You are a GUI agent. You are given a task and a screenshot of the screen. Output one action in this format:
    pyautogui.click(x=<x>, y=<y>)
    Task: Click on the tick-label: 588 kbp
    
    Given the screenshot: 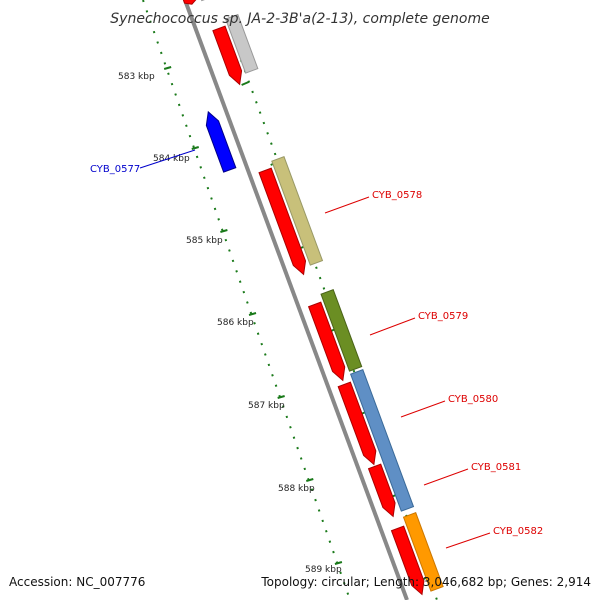 What is the action you would take?
    pyautogui.click(x=296, y=489)
    